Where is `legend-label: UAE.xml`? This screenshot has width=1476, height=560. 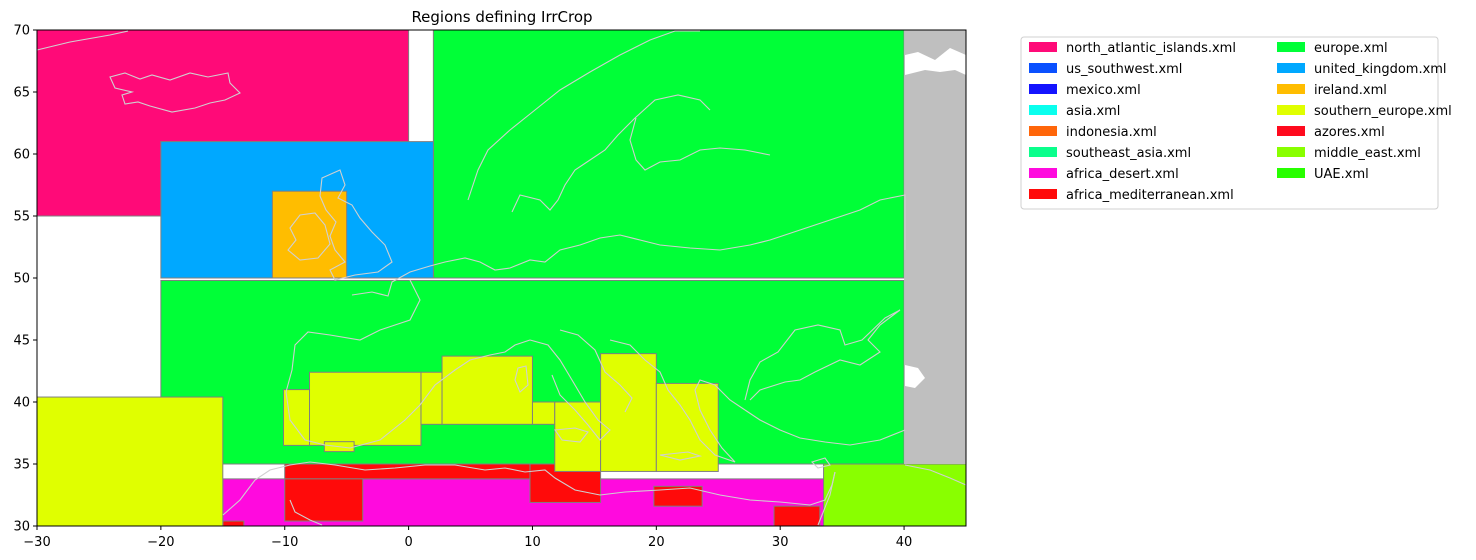 legend-label: UAE.xml is located at coordinates (1341, 174).